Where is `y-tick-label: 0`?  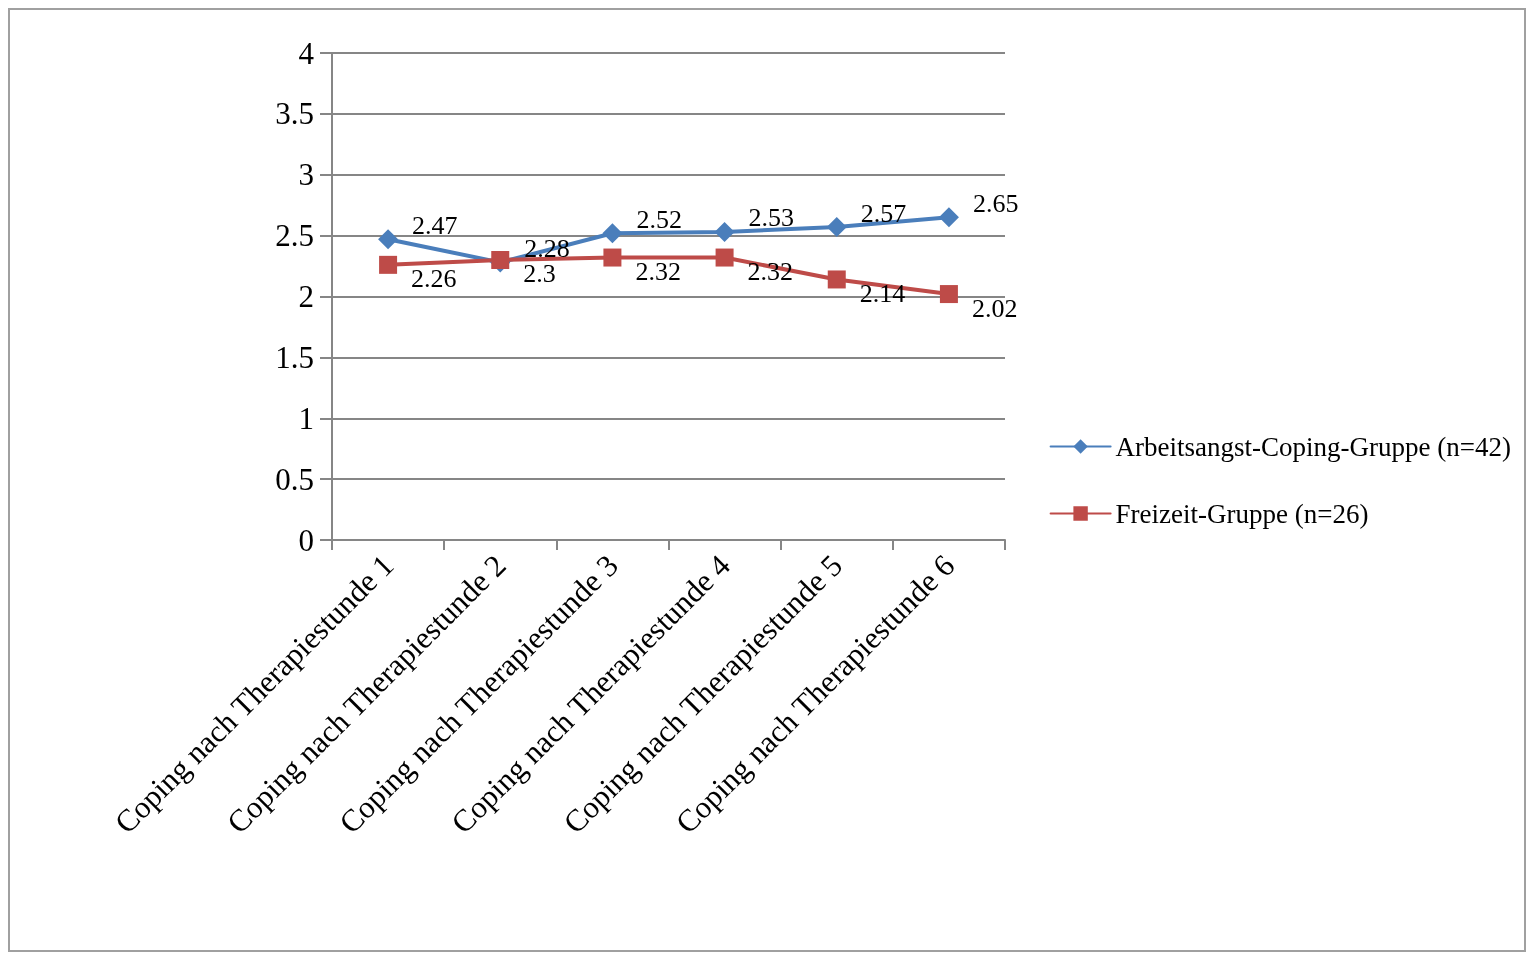 y-tick-label: 0 is located at coordinates (306, 540).